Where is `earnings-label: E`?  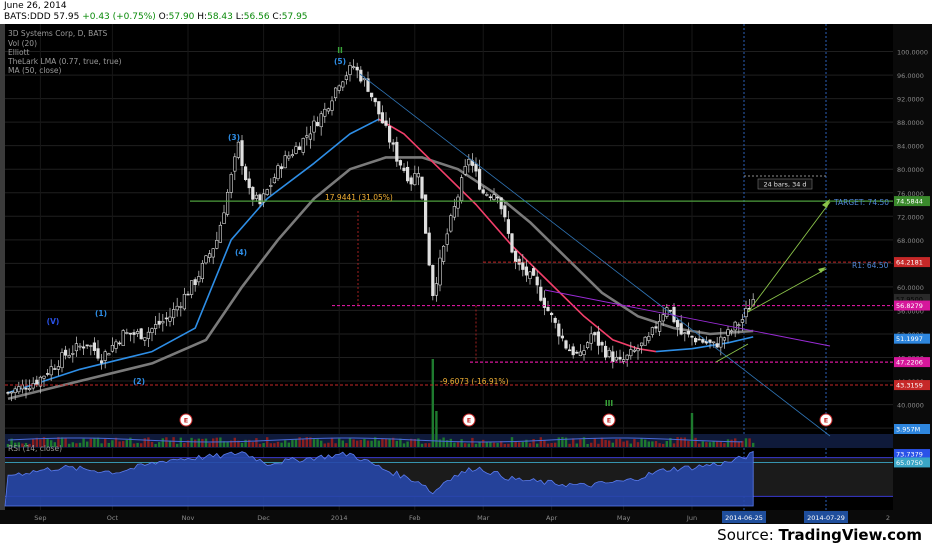 earnings-label: E is located at coordinates (609, 421).